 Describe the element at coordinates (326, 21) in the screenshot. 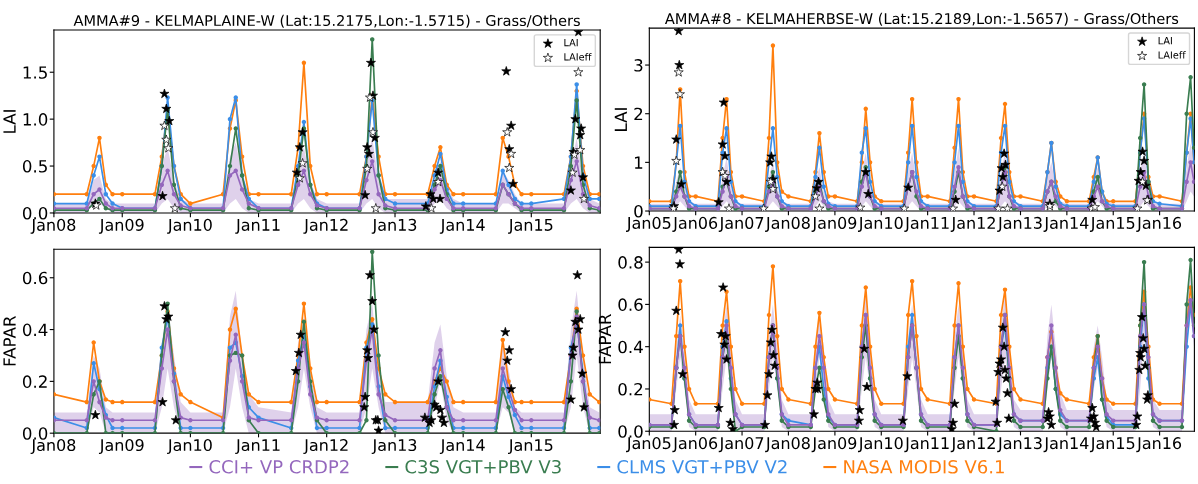

I see `chart-title: AMMA#9 - KELMAPLAINE-W (Lat:15.2175,Lon:-1.5715) - Grass/Others` at that location.